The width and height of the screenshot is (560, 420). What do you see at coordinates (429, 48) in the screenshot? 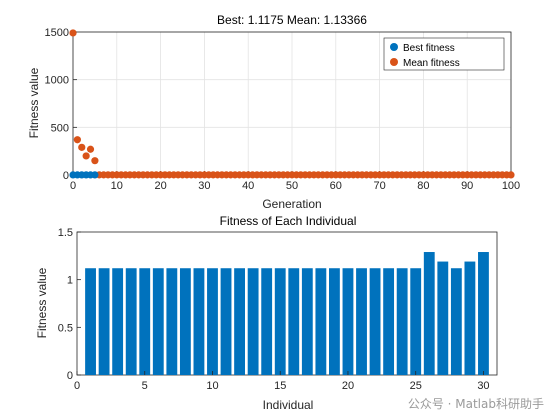
I see `legend-label-best: Best fitness` at bounding box center [429, 48].